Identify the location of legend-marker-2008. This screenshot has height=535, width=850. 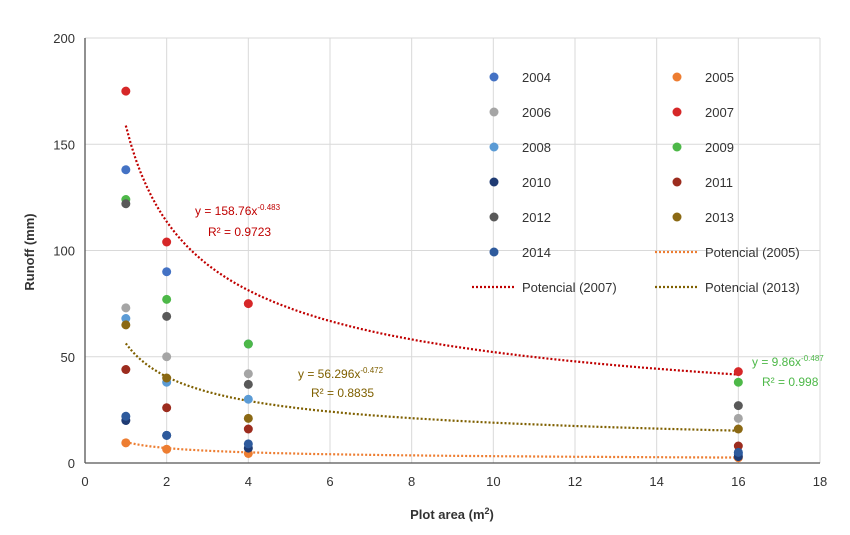
(494, 147).